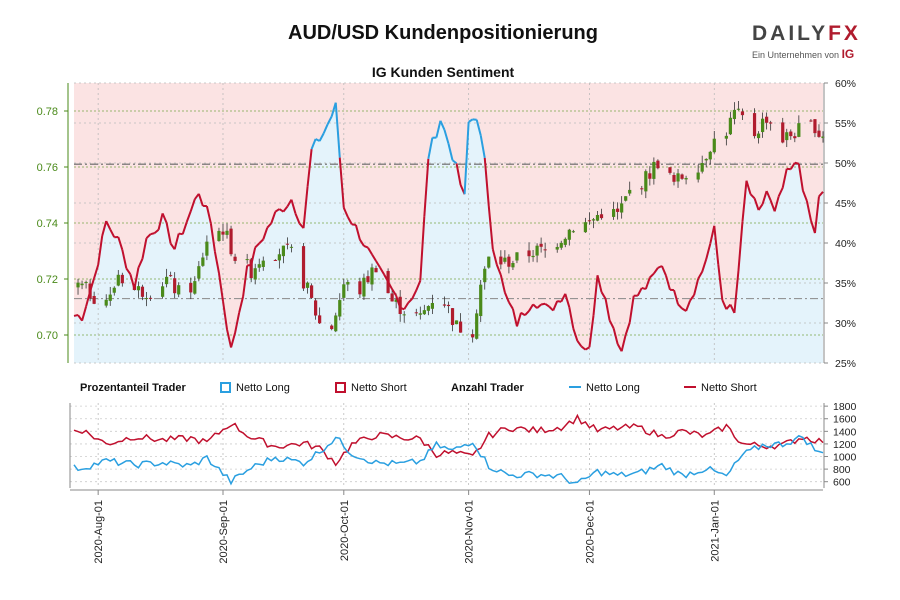 This screenshot has width=900, height=600. I want to click on left-tick-label: 0.76, so click(47, 168).